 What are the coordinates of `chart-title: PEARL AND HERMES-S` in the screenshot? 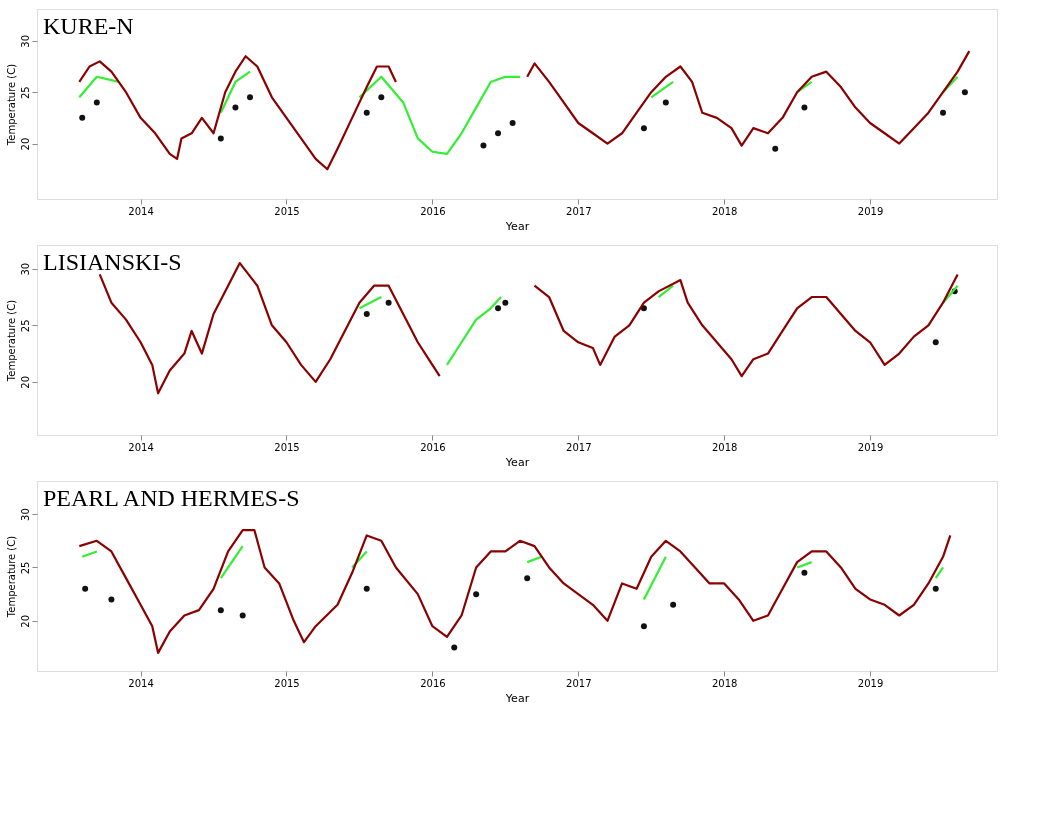 It's located at (171, 498).